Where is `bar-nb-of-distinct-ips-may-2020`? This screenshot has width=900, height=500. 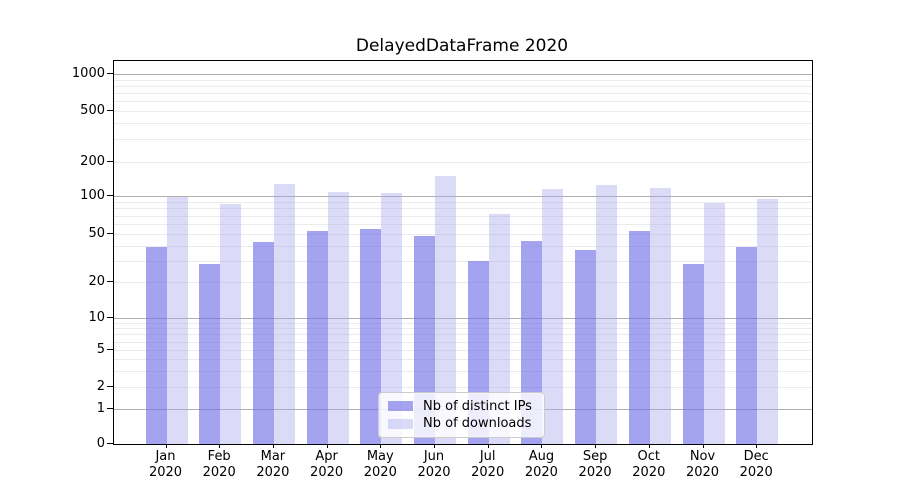
bar-nb-of-distinct-ips-may-2020 is located at coordinates (371, 336).